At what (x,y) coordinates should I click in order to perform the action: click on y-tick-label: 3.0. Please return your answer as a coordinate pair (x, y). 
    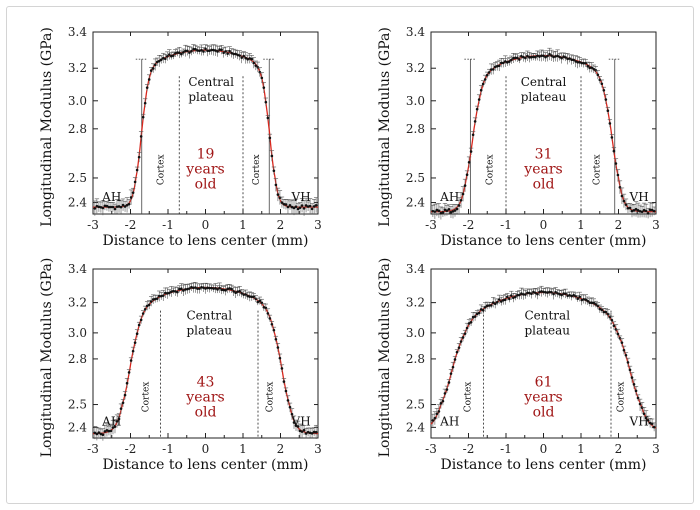
    Looking at the image, I should click on (77, 101).